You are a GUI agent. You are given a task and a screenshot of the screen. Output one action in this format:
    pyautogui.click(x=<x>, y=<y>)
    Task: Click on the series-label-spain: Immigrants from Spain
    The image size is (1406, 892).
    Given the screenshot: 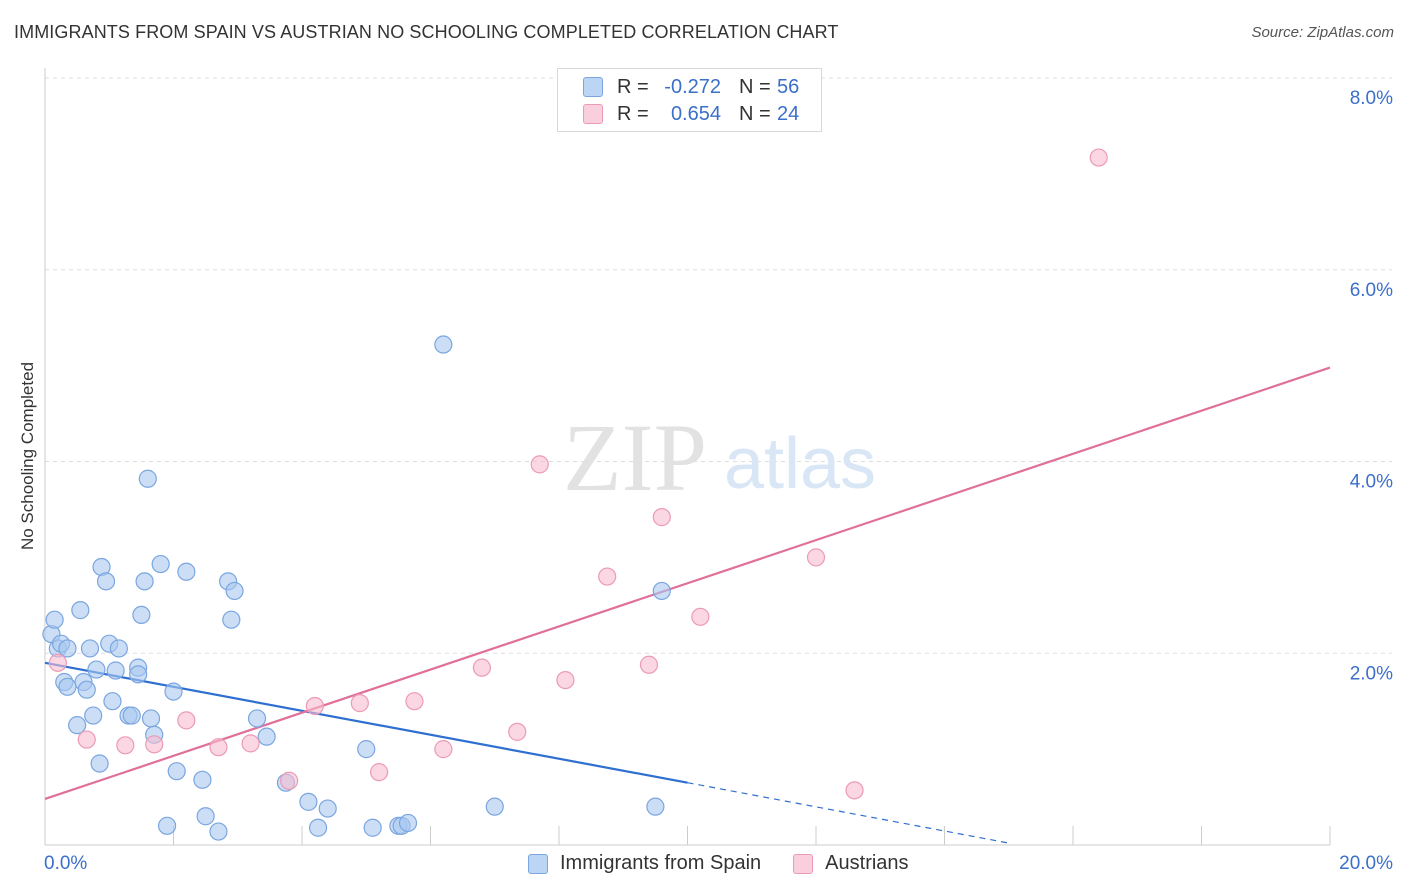 What is the action you would take?
    pyautogui.click(x=661, y=863)
    